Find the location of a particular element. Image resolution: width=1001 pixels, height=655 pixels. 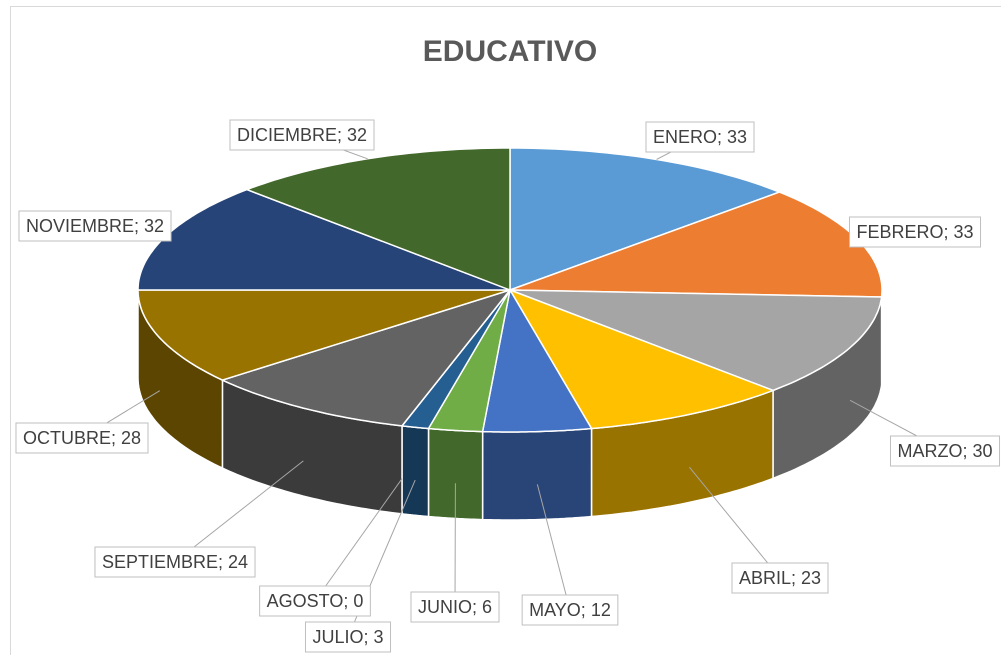

data-label: JUNIO; 6 is located at coordinates (455, 607).